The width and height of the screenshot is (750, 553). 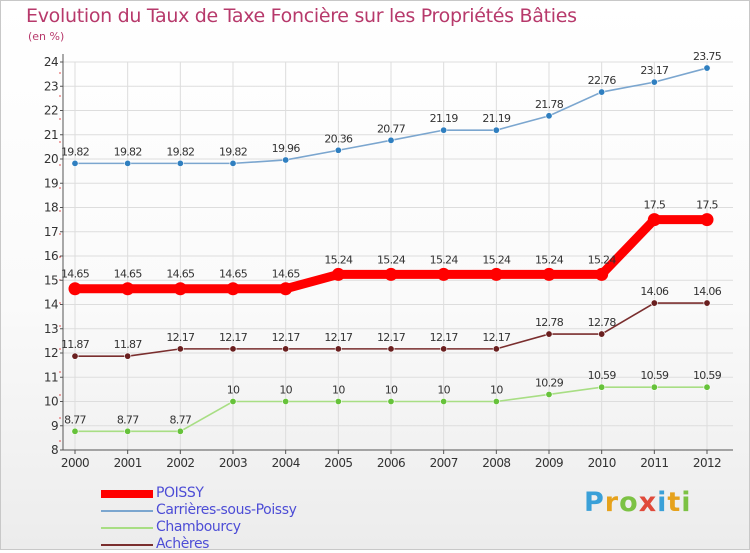 What do you see at coordinates (51, 62) in the screenshot?
I see `y-tick-label: 24` at bounding box center [51, 62].